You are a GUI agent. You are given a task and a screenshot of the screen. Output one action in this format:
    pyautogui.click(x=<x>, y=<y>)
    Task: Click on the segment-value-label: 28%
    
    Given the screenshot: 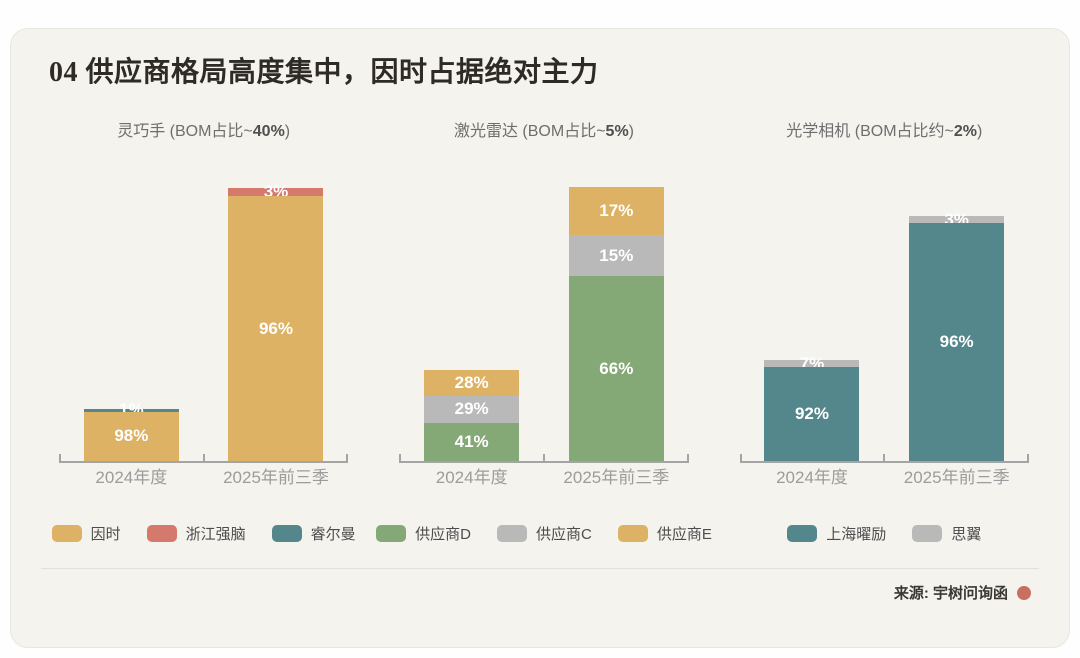 What is the action you would take?
    pyautogui.click(x=471, y=383)
    